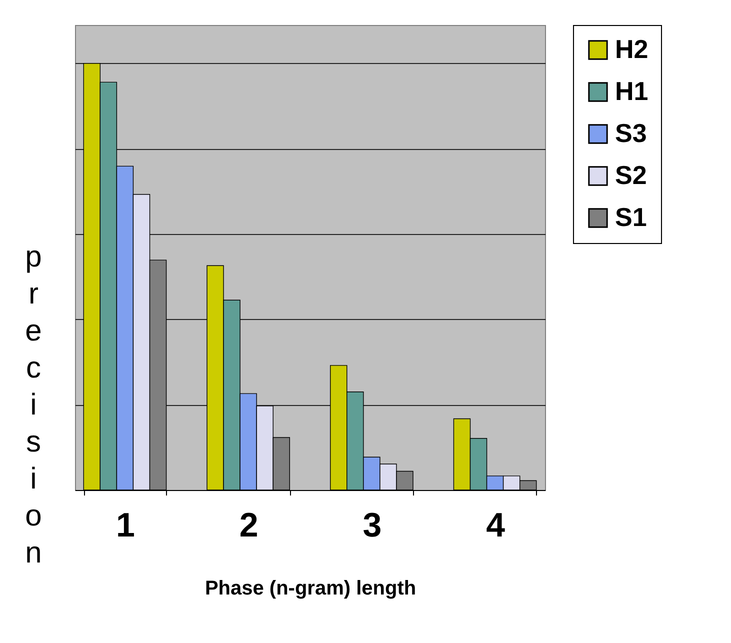  Describe the element at coordinates (631, 133) in the screenshot. I see `legend-label: S3` at that location.